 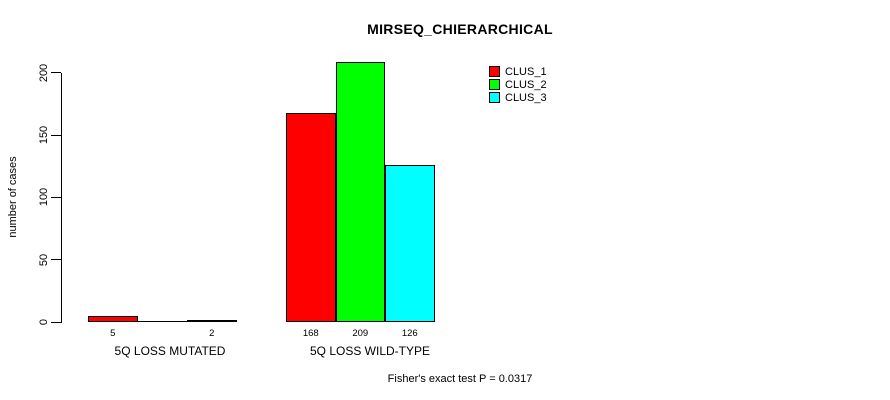 I want to click on bar-value-label: 5, so click(x=113, y=333).